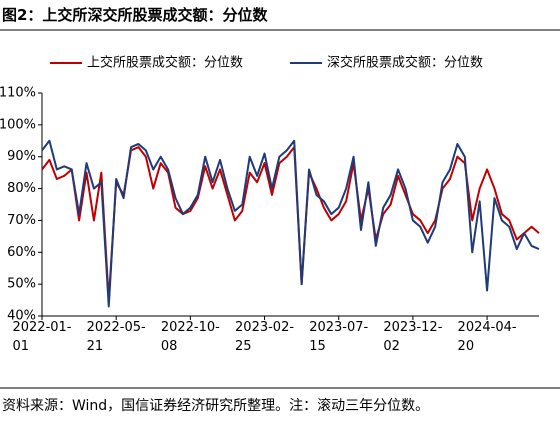 The width and height of the screenshot is (560, 428). What do you see at coordinates (21, 252) in the screenshot?
I see `y-tick-label: 60%` at bounding box center [21, 252].